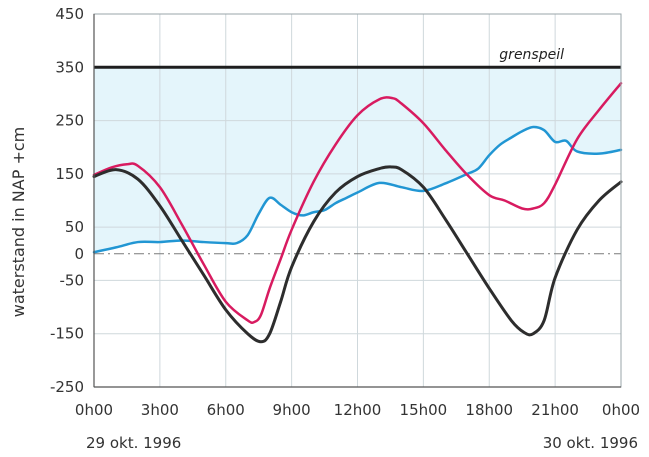 This screenshot has height=457, width=649. What do you see at coordinates (67, 334) in the screenshot?
I see `y-tick-label: -150` at bounding box center [67, 334].